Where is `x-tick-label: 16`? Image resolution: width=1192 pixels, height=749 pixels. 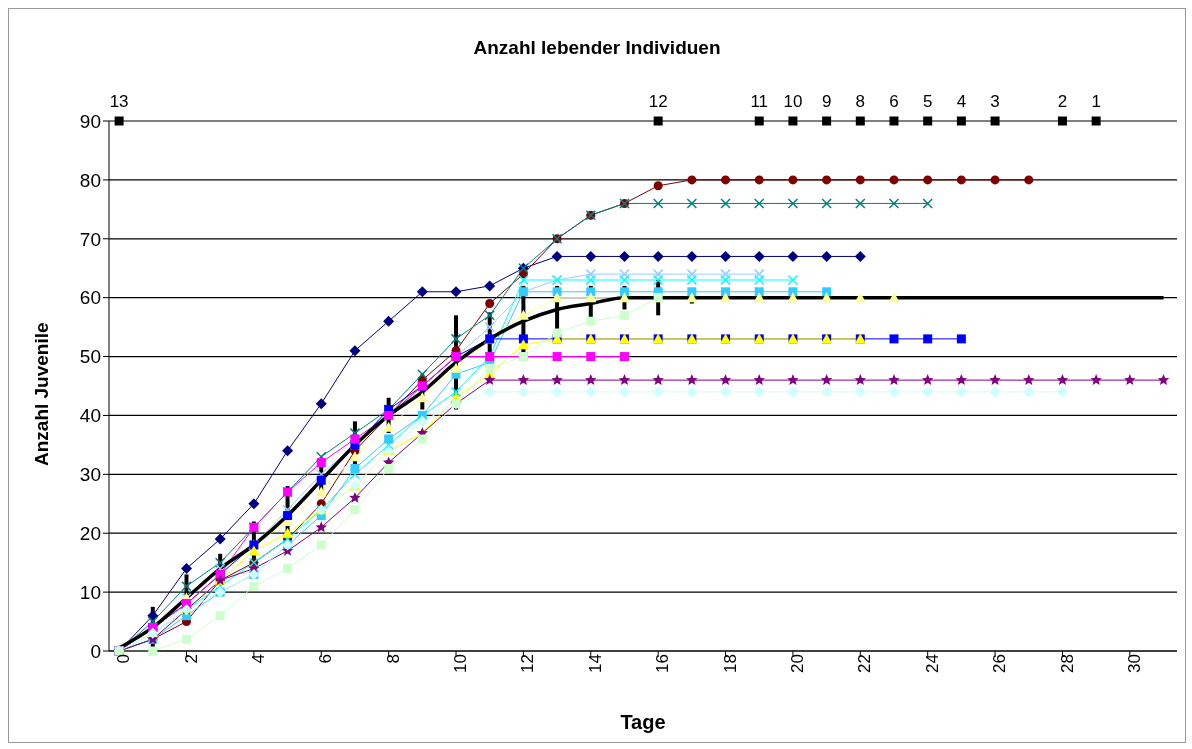 x-tick-label: 16 is located at coordinates (663, 663).